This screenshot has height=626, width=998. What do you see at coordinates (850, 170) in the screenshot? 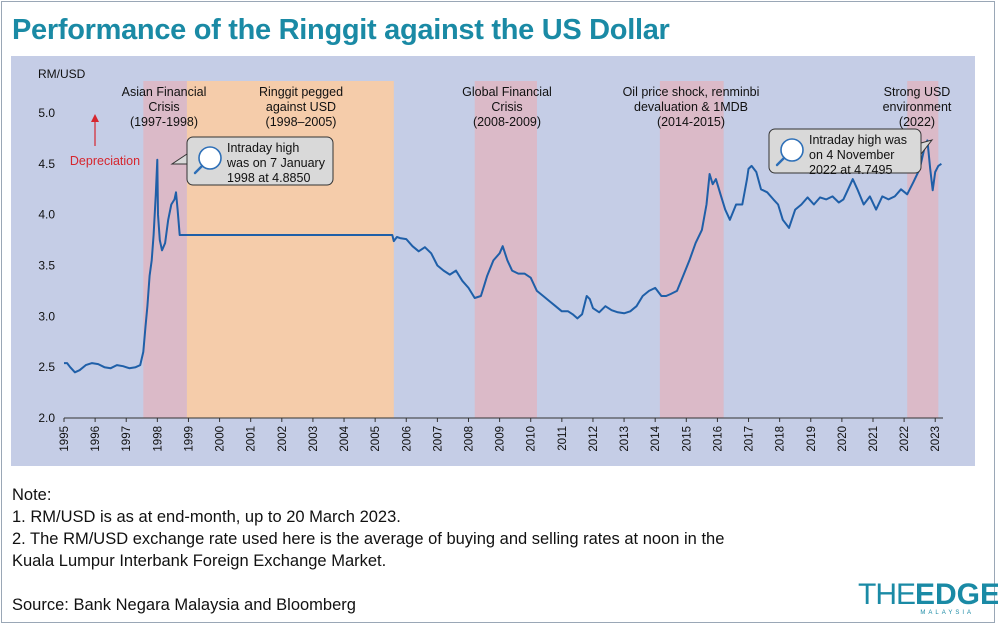
I see `callout-2022-text: 2022 at 4.7495` at bounding box center [850, 170].